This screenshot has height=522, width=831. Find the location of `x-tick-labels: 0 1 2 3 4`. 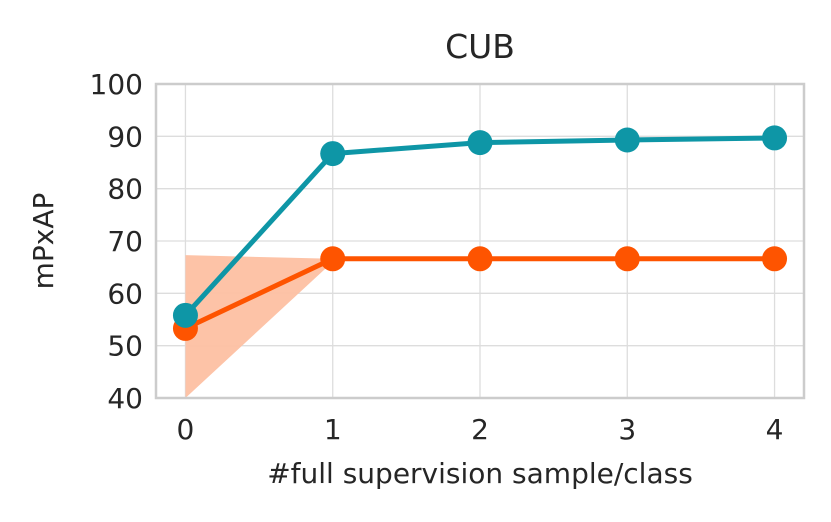

x-tick-labels: 0 1 2 3 4 is located at coordinates (480, 429).